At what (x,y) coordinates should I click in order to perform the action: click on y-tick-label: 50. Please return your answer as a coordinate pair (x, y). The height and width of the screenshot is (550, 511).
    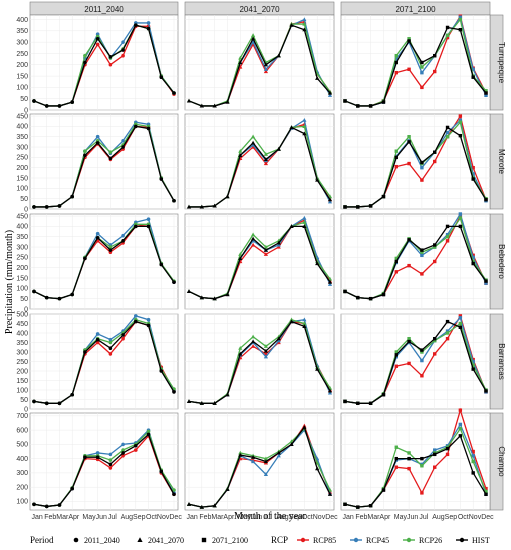
    Looking at the image, I should click on (24, 299).